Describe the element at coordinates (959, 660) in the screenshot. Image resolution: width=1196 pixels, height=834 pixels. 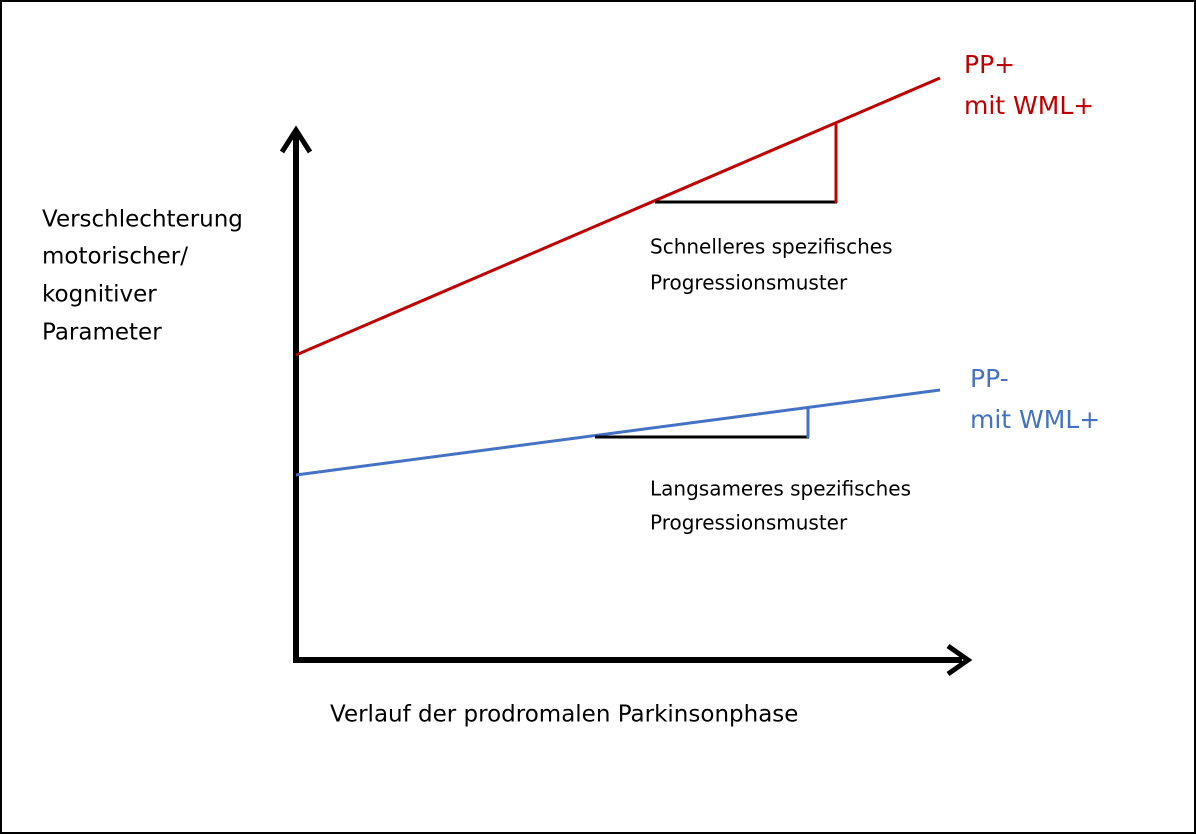
I see `x-arrowhead` at that location.